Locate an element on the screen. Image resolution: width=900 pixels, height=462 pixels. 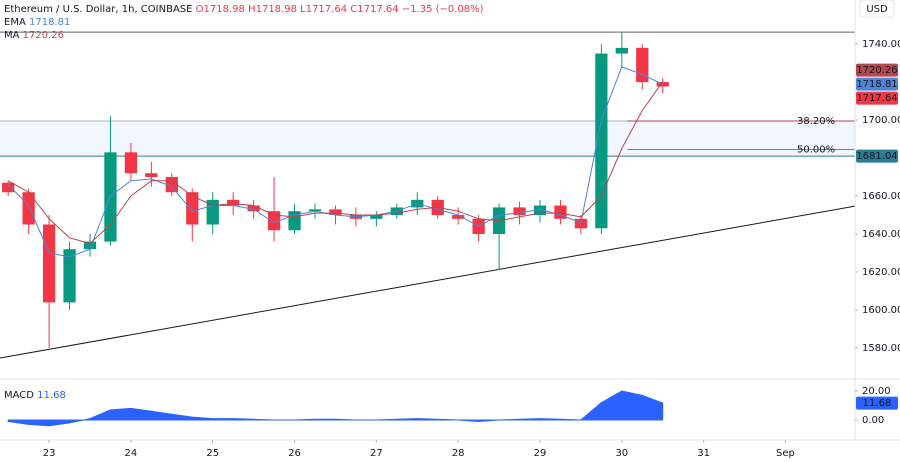
macd-area is located at coordinates (335, 408).